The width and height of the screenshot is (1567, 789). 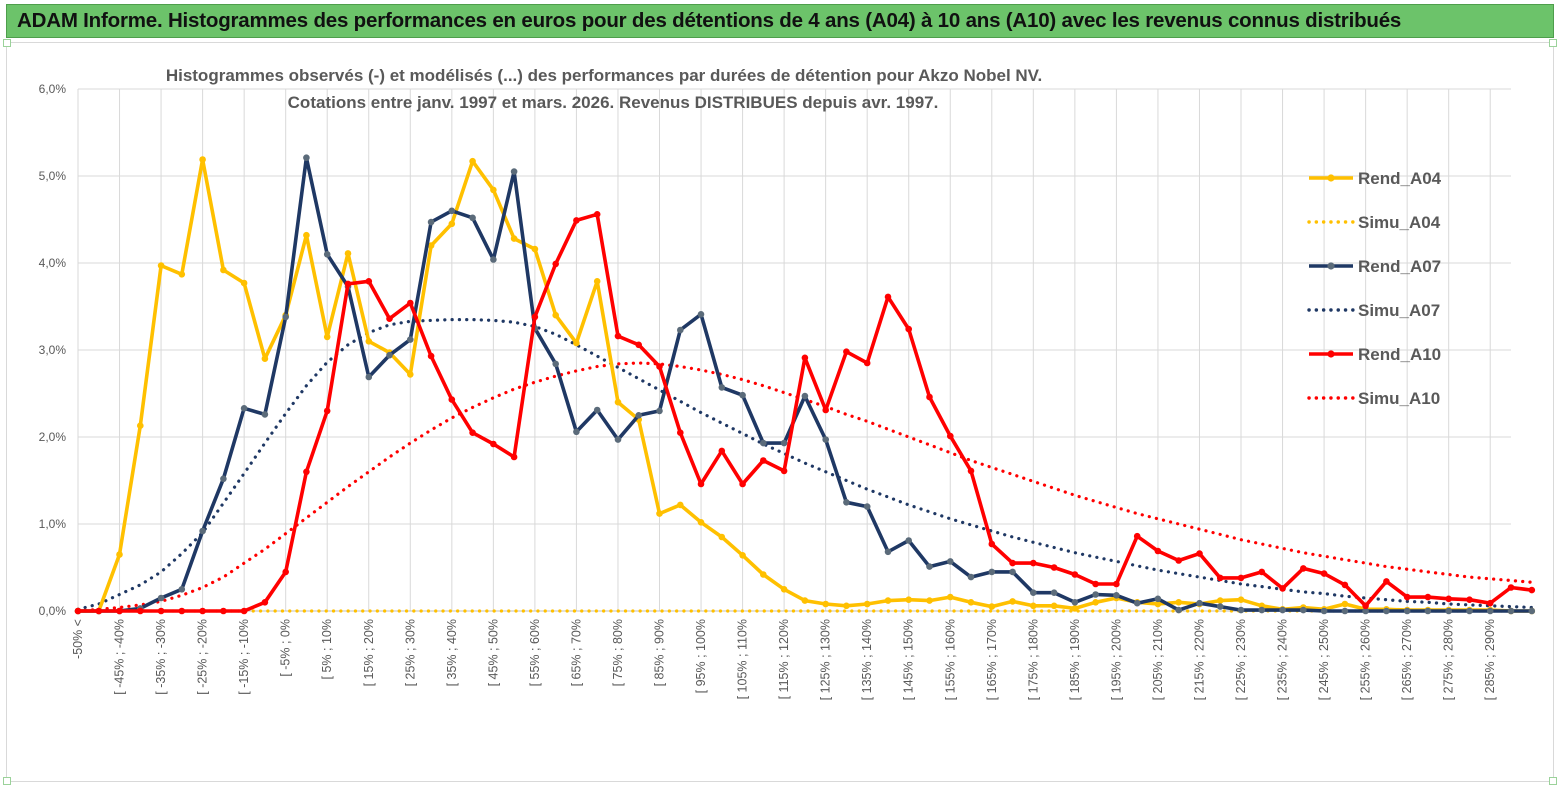 I want to click on y-tick-label: 4,0%, so click(x=53, y=263).